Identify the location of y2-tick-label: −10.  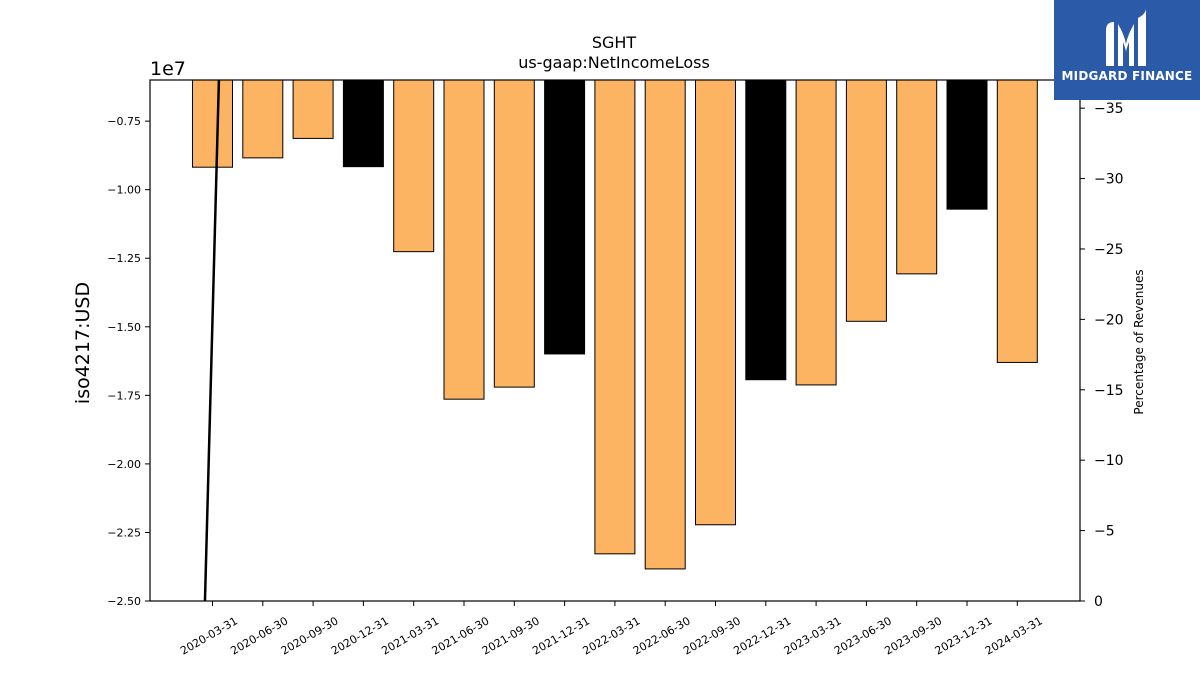
(1109, 461).